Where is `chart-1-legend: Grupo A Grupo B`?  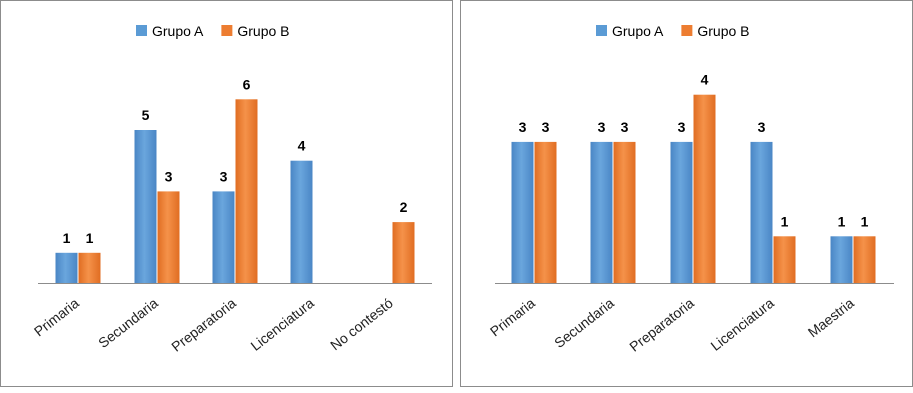 chart-1-legend: Grupo A Grupo B is located at coordinates (213, 31).